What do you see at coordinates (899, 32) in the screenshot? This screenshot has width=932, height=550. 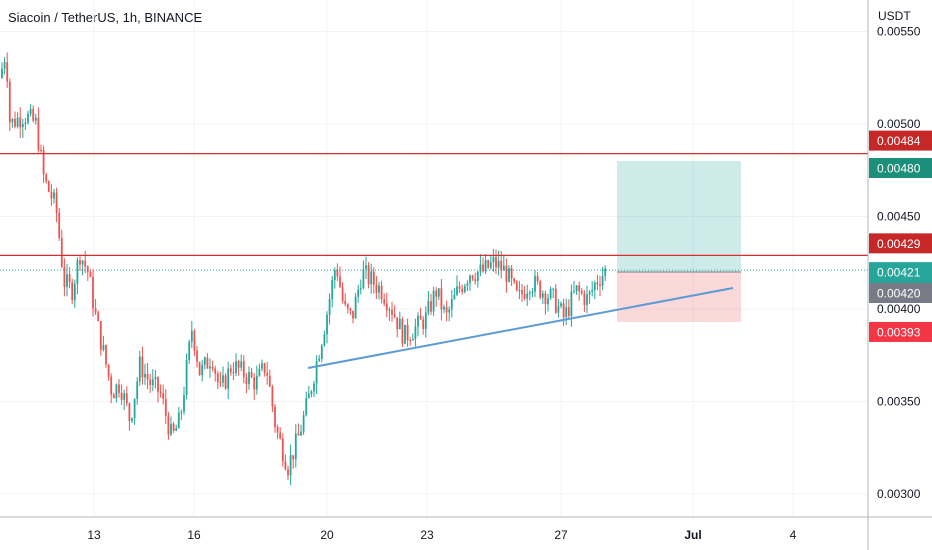 I see `y-tick-label: 0.00550` at bounding box center [899, 32].